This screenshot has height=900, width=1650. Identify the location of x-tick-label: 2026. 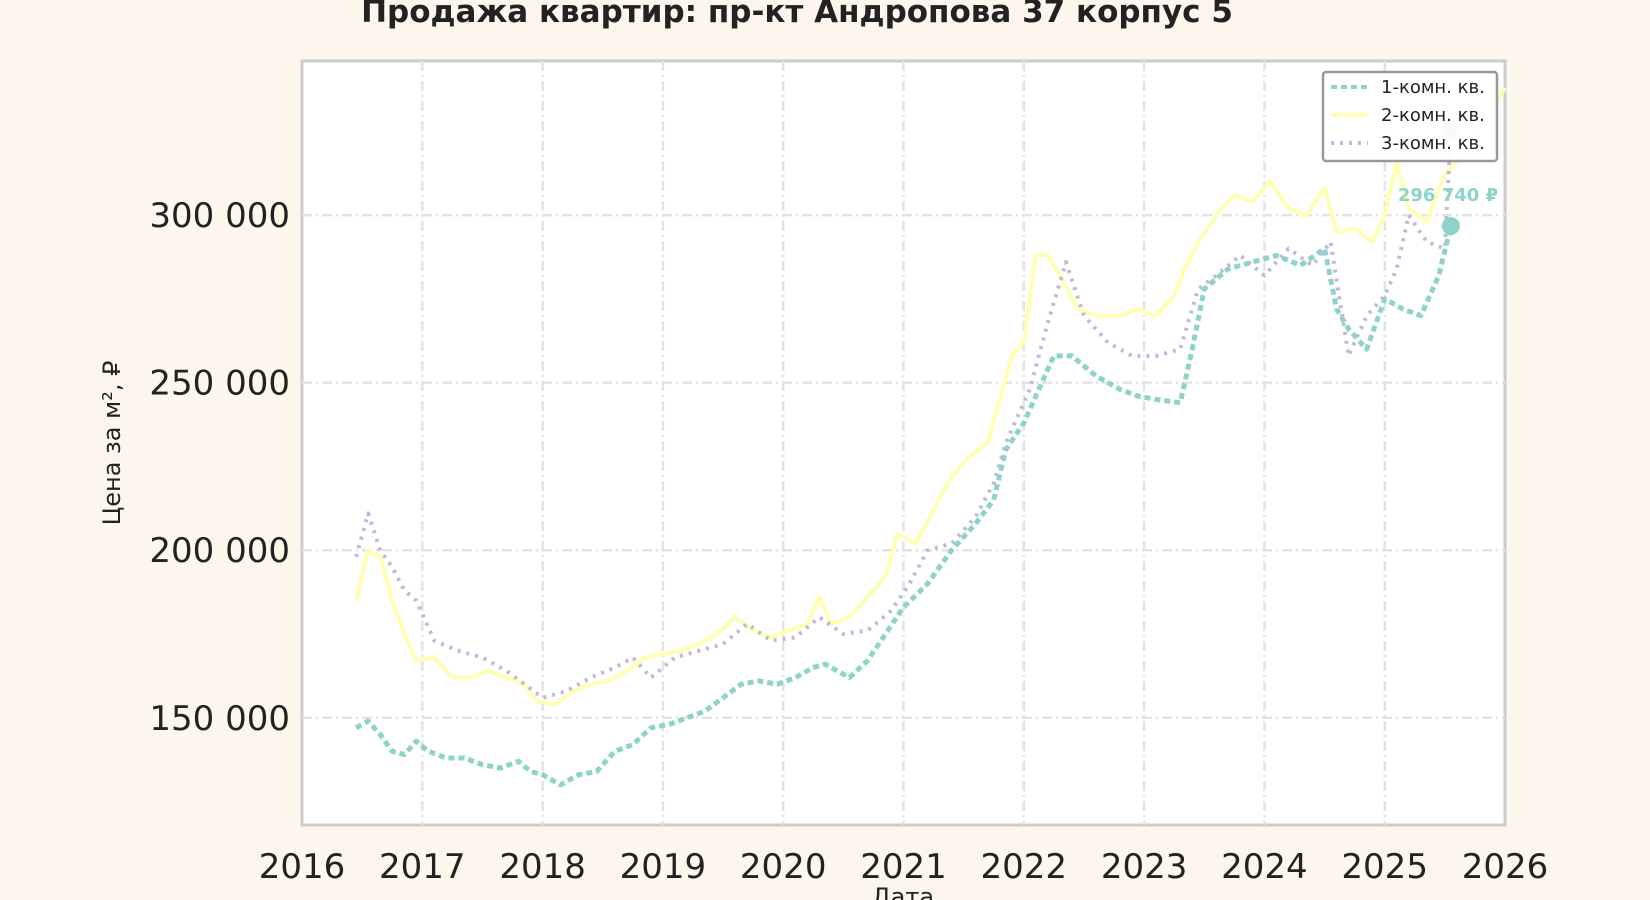
(1505, 867).